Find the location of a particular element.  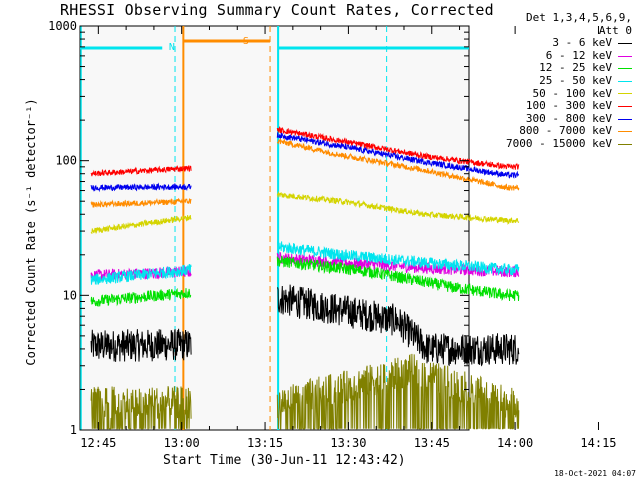

legend-entry-label: 7000 - 15000 keV is located at coordinates (559, 143).